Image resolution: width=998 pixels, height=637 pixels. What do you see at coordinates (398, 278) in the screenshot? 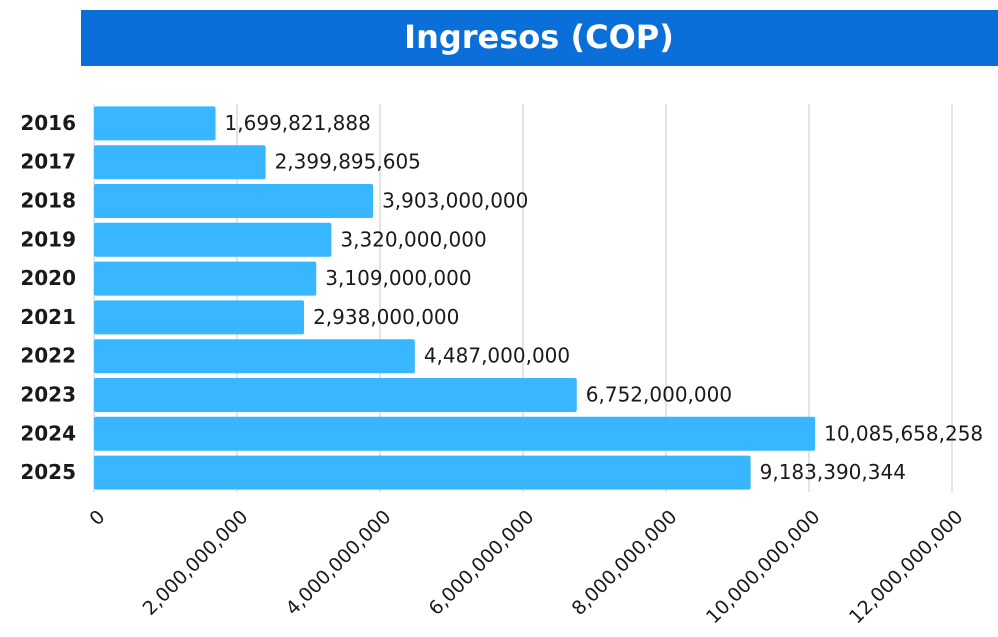
I see `data-label: 3,109,000,000` at bounding box center [398, 278].